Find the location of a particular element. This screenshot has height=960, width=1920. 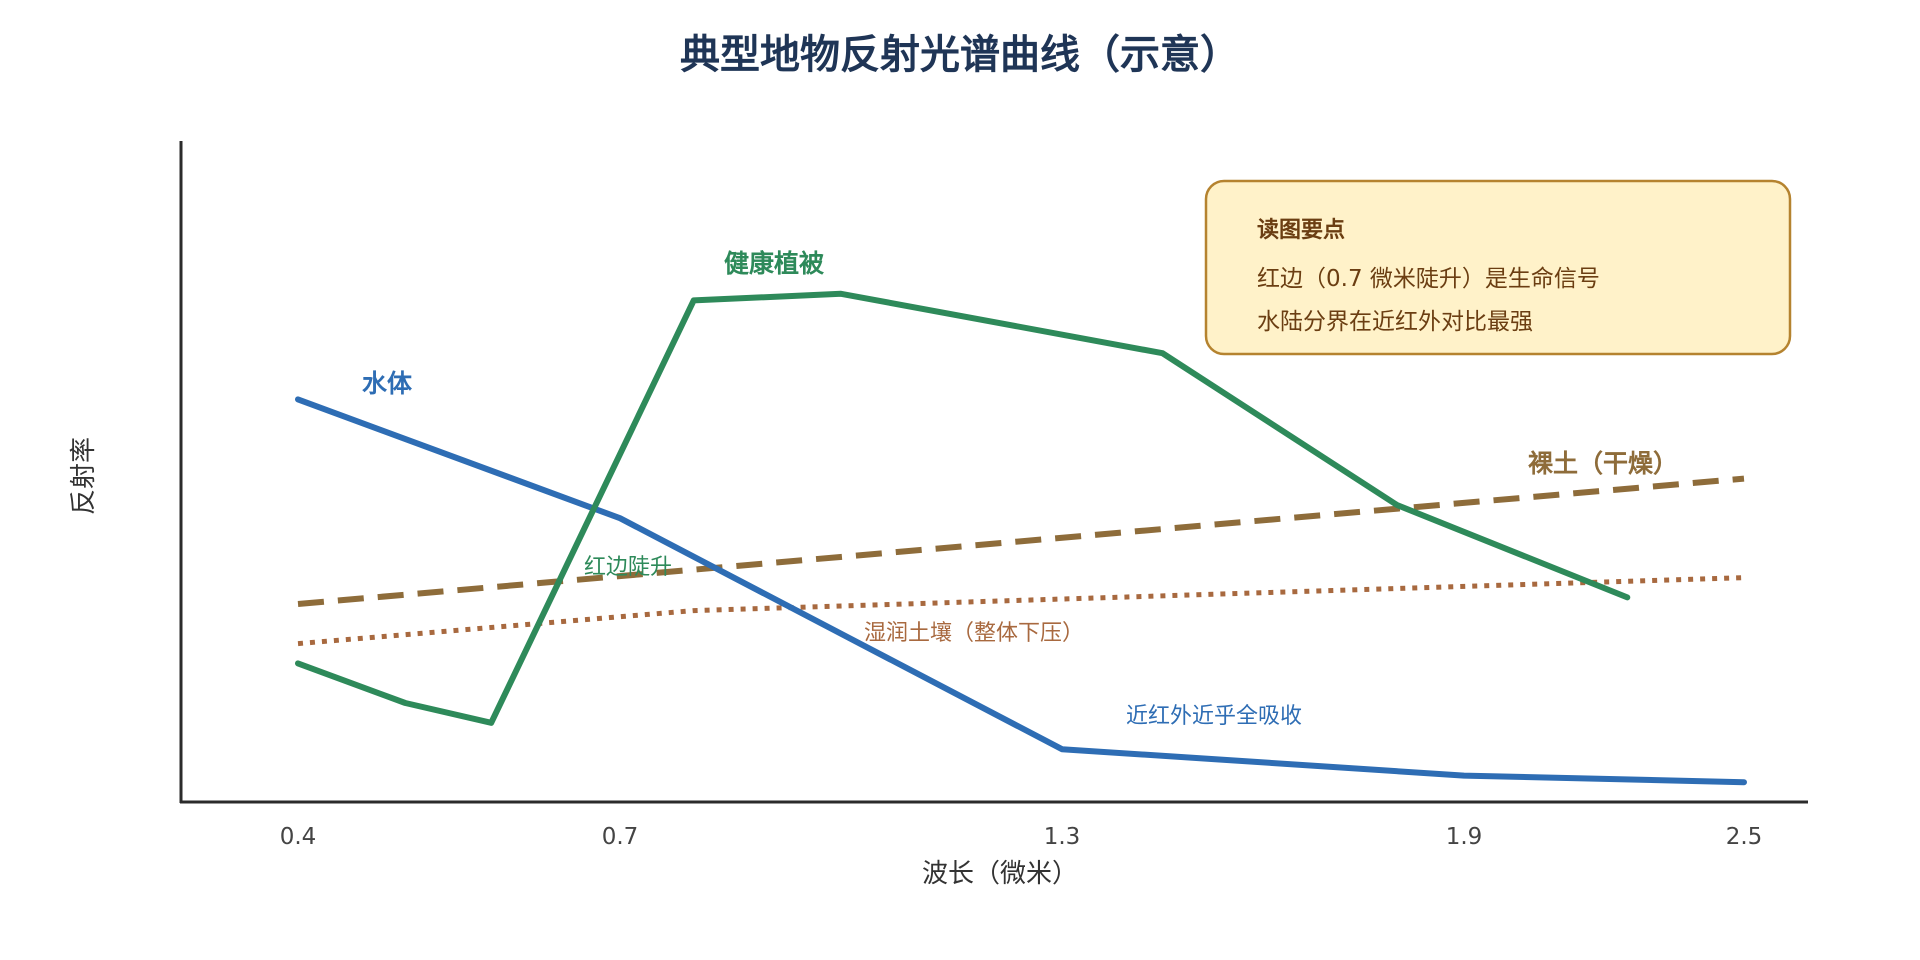

note-line: 红边（0.7 微米陡升）是生命信号 is located at coordinates (1428, 279).